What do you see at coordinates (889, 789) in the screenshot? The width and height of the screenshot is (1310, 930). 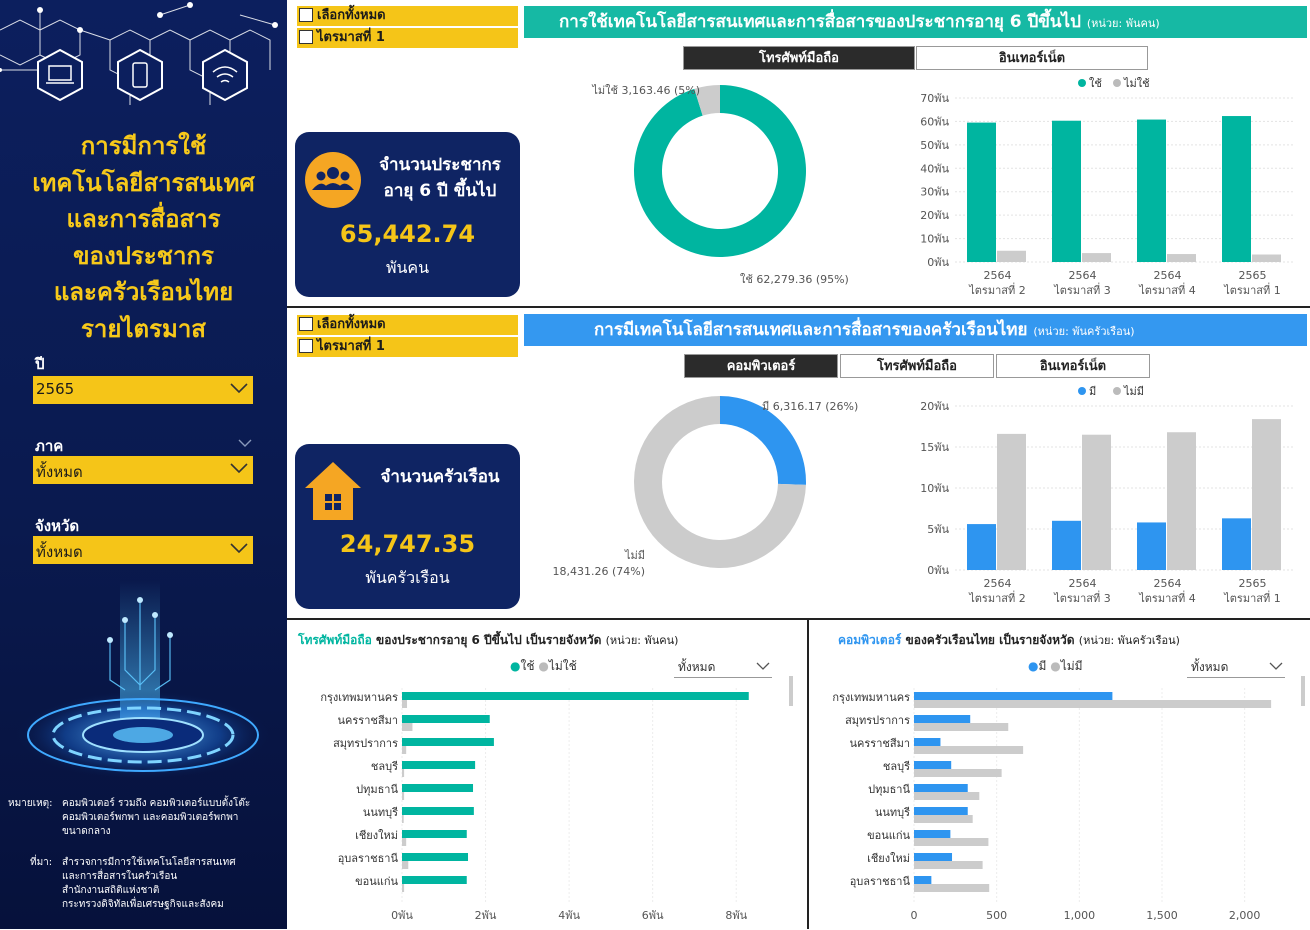 I see `category-label: ปทุมธานี` at bounding box center [889, 789].